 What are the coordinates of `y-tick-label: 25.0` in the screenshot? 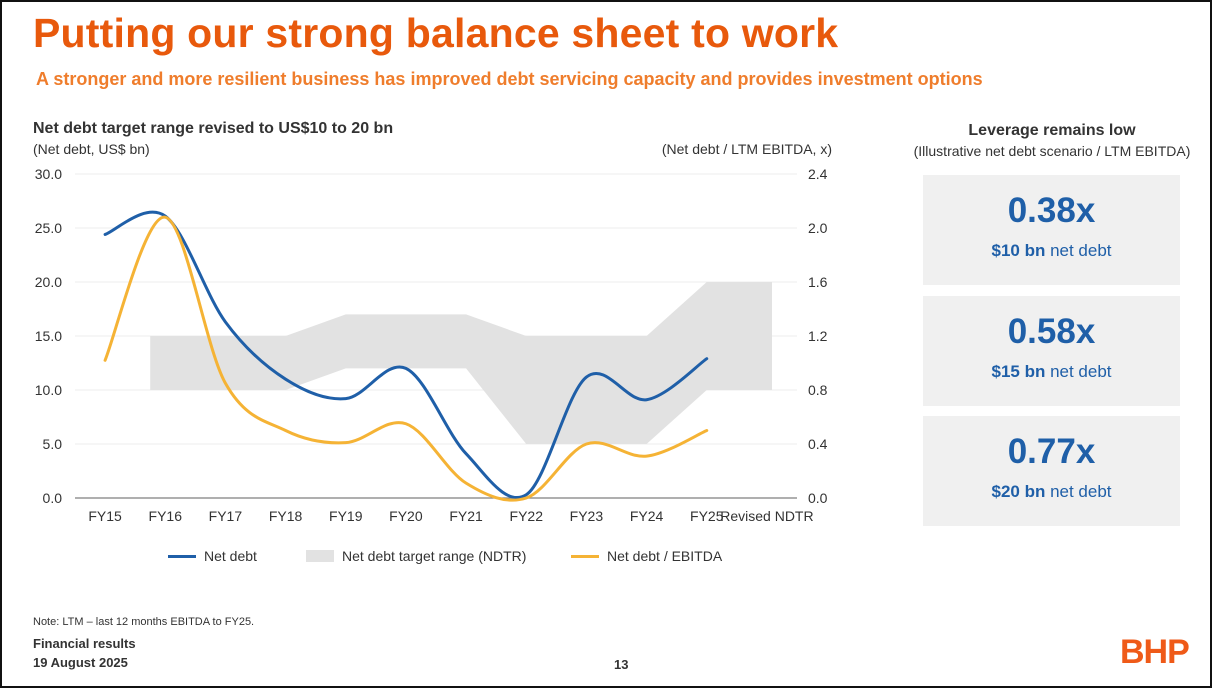 It's located at (48, 228).